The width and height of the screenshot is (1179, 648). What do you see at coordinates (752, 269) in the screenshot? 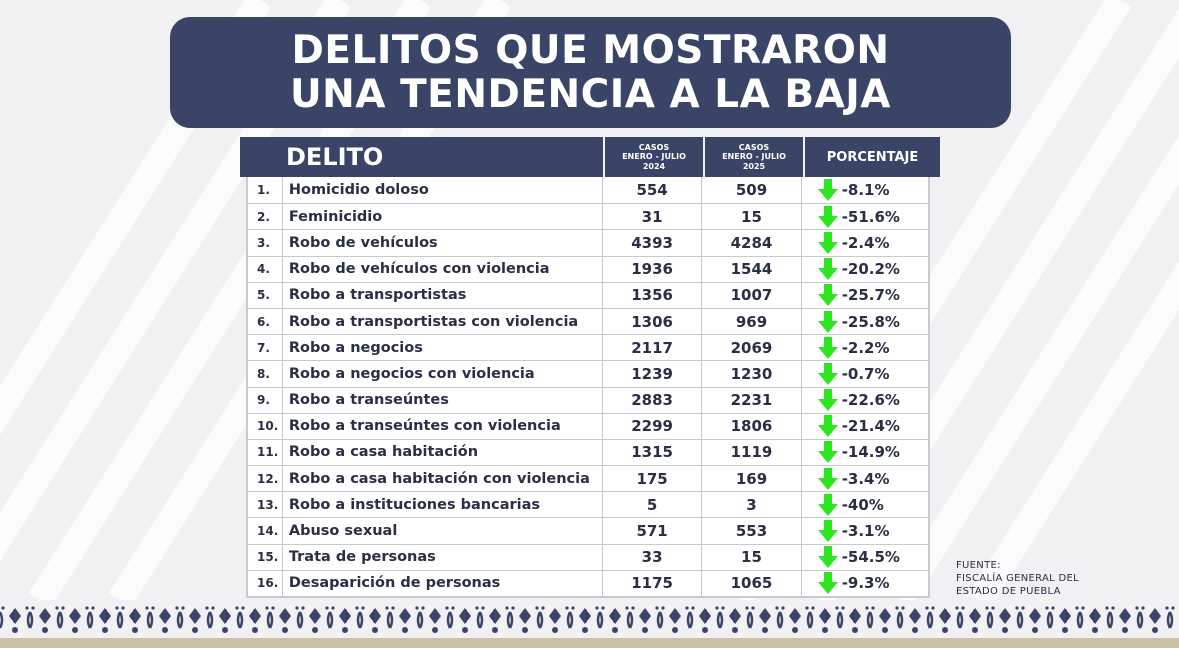
I see `cases-2025: 1544` at bounding box center [752, 269].